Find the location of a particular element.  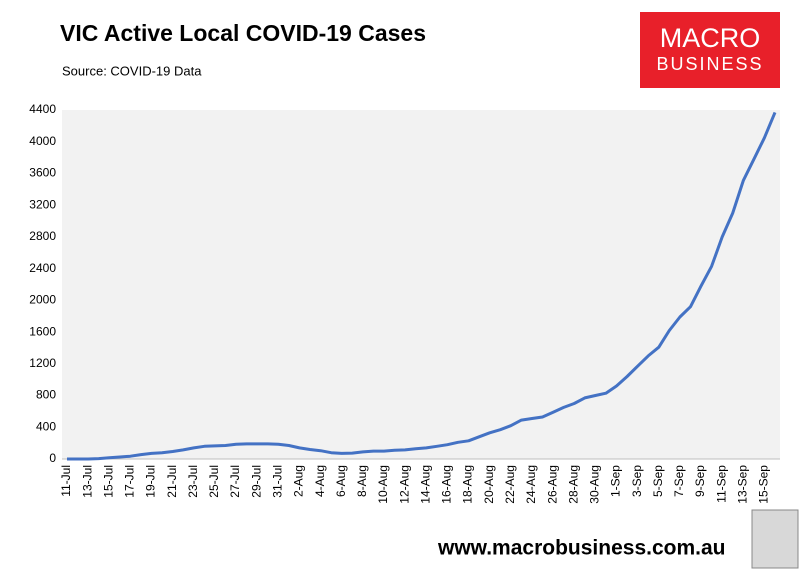

y-tick-label: 1200 is located at coordinates (42, 363).